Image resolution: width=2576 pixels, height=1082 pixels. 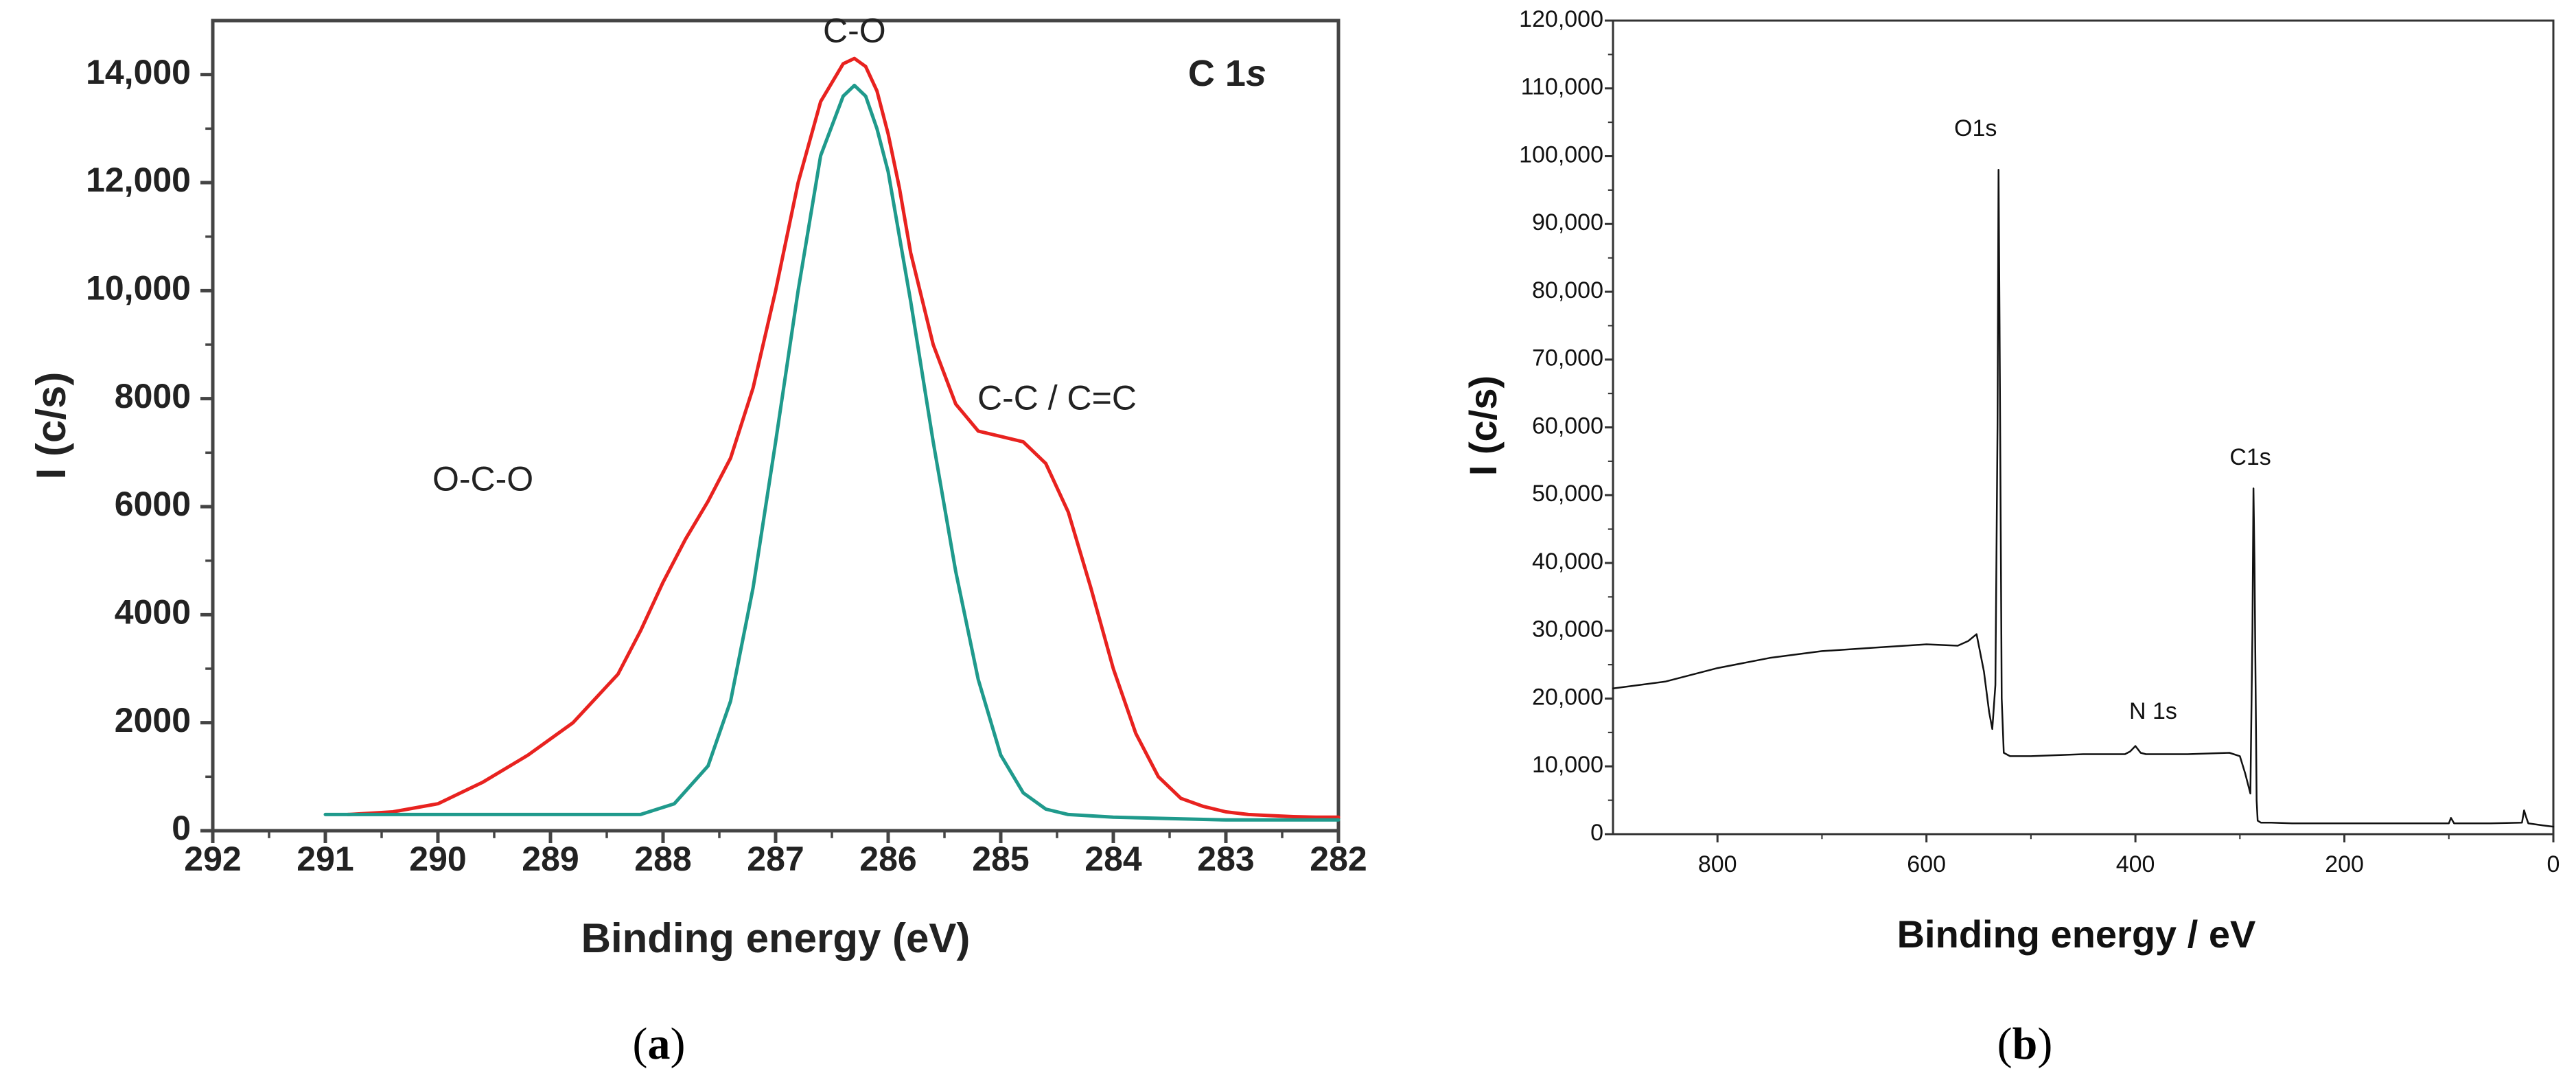 I want to click on panel-b-y-tick-label: 30,000, so click(x=1568, y=630).